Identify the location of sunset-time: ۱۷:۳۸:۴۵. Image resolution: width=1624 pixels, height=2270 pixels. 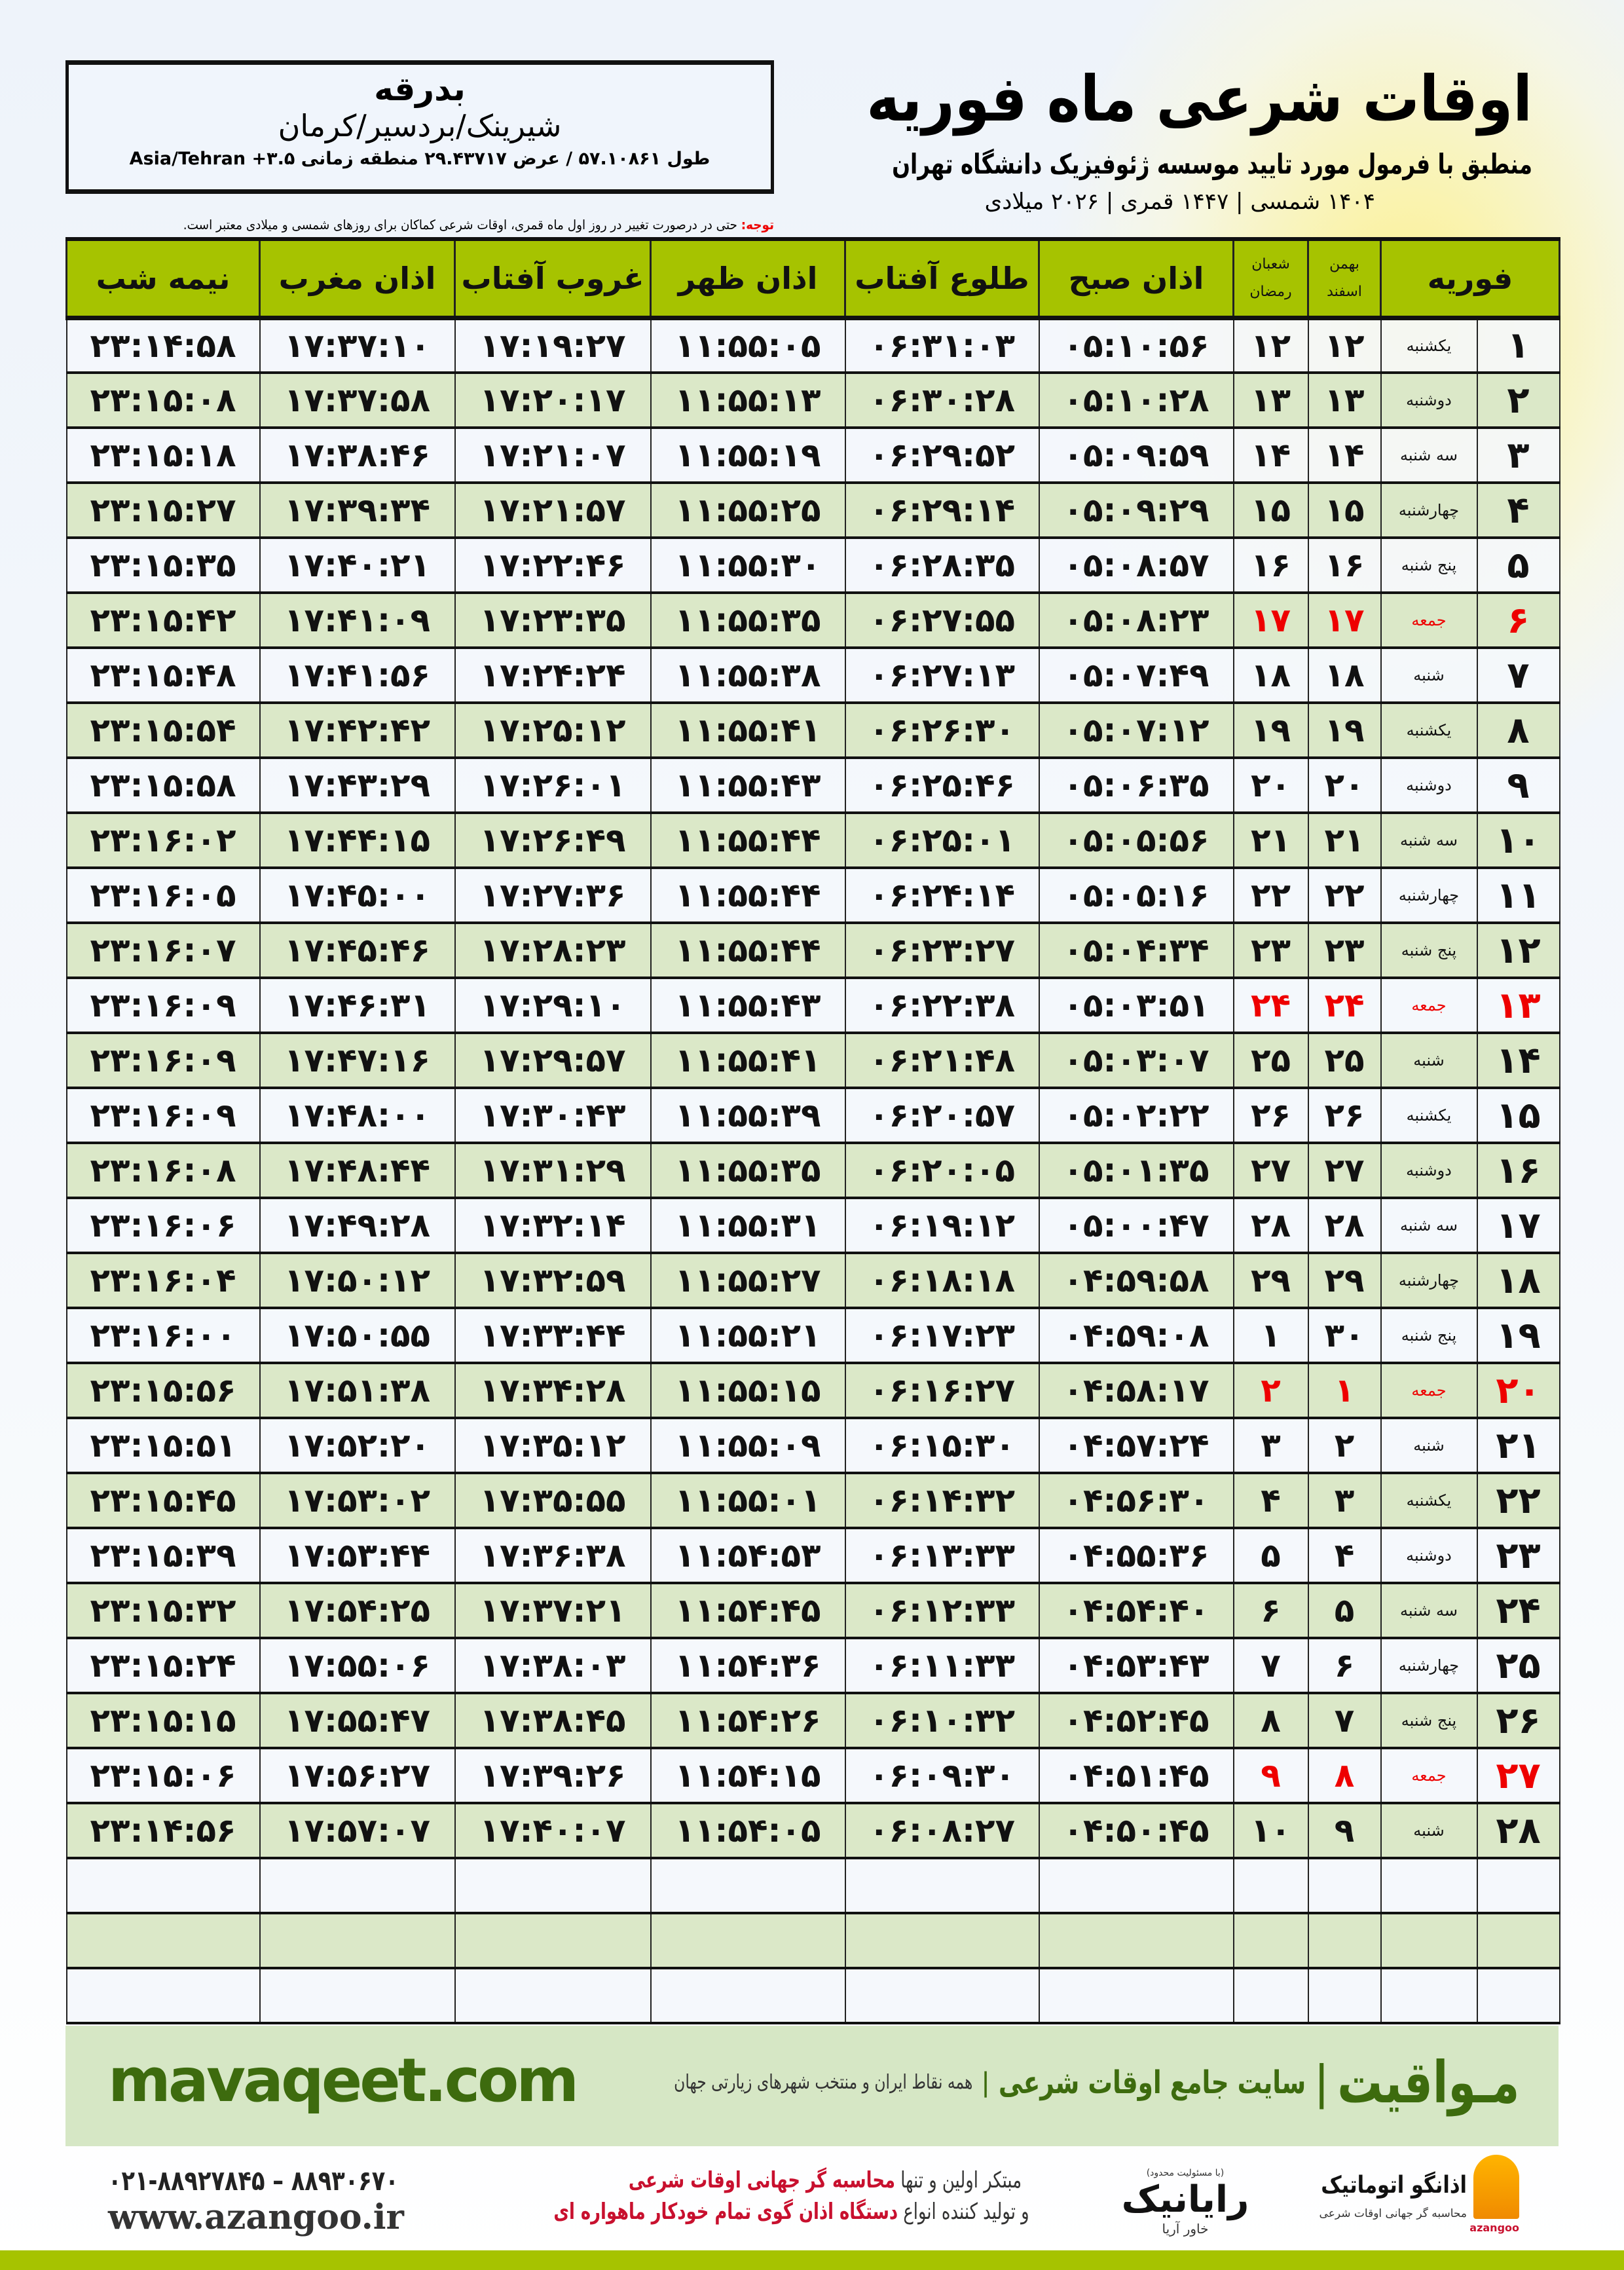
(553, 1720).